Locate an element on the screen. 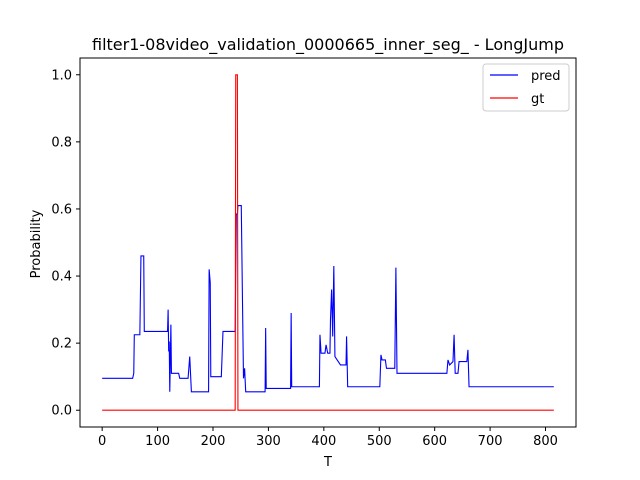 Image resolution: width=640 pixels, height=480 pixels. x-tick-label: 400 is located at coordinates (323, 441).